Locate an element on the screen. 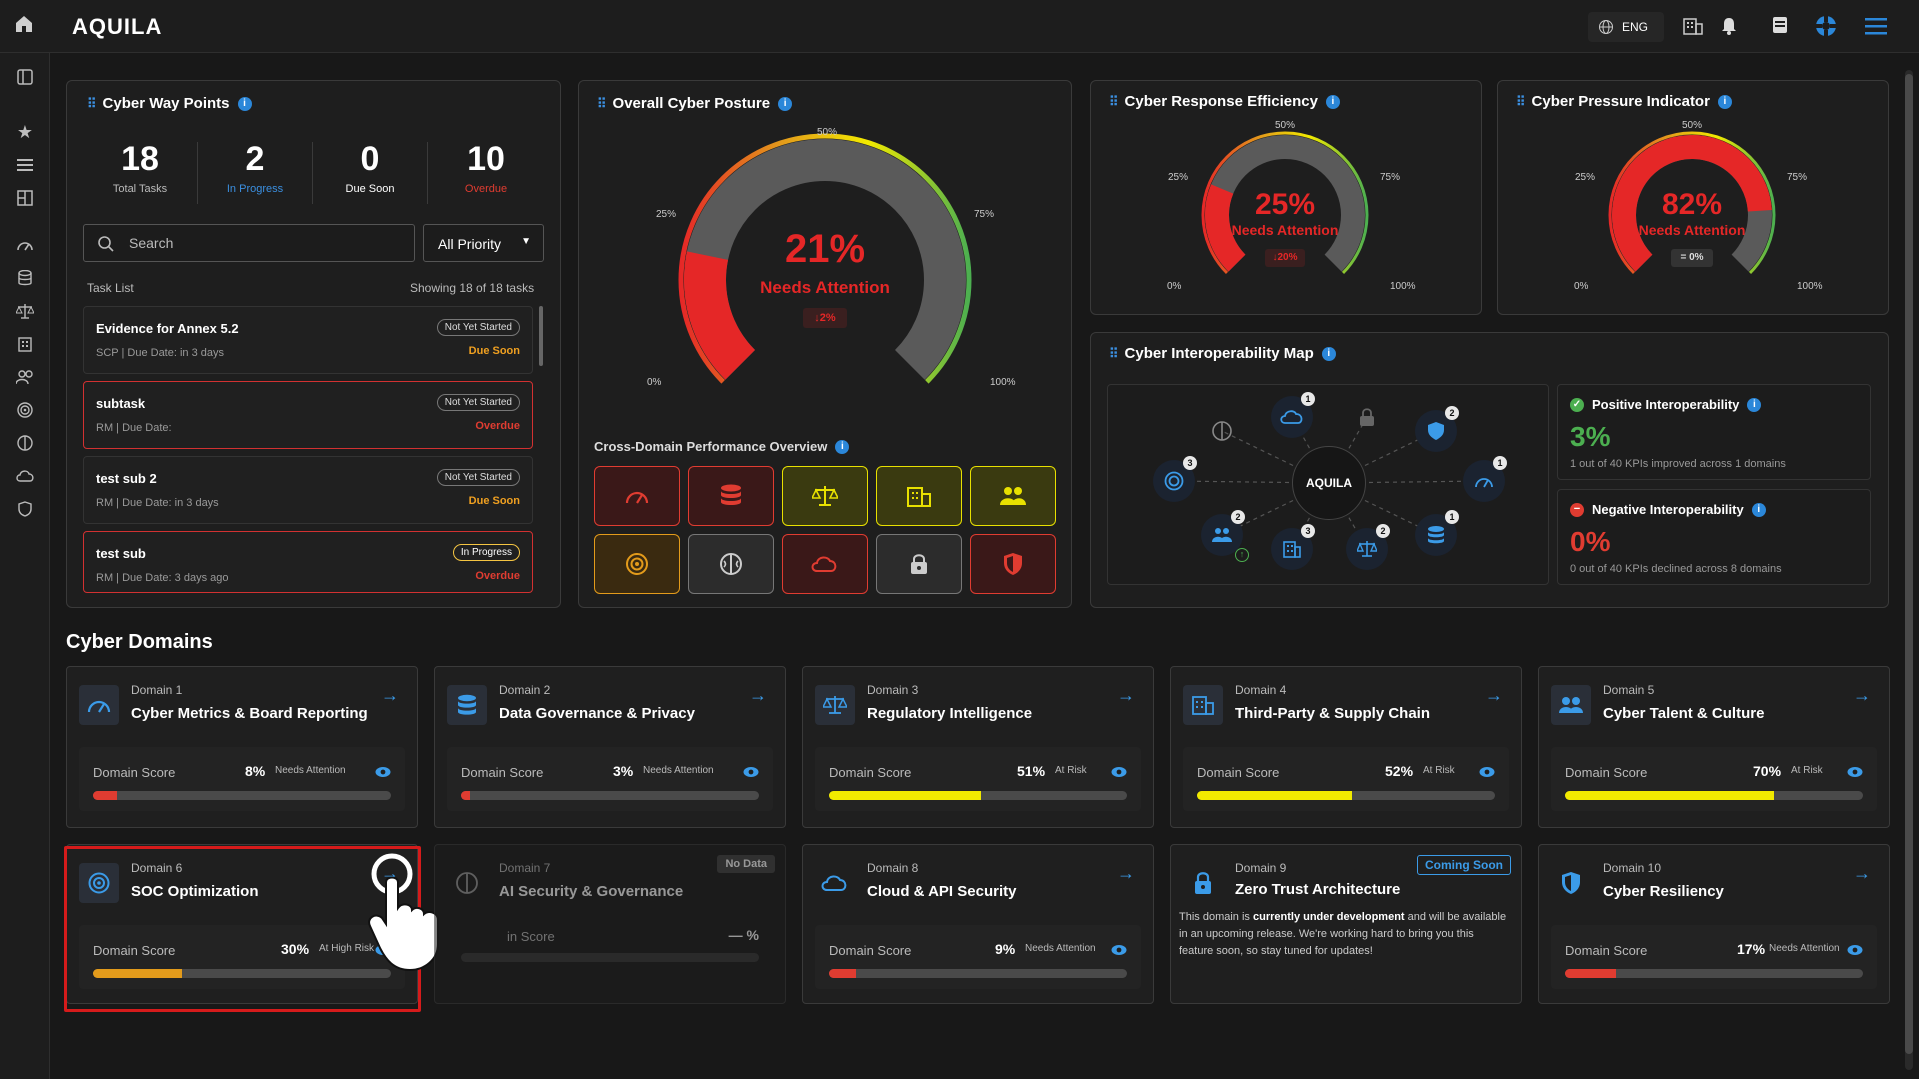  bell-icon is located at coordinates (1729, 28).